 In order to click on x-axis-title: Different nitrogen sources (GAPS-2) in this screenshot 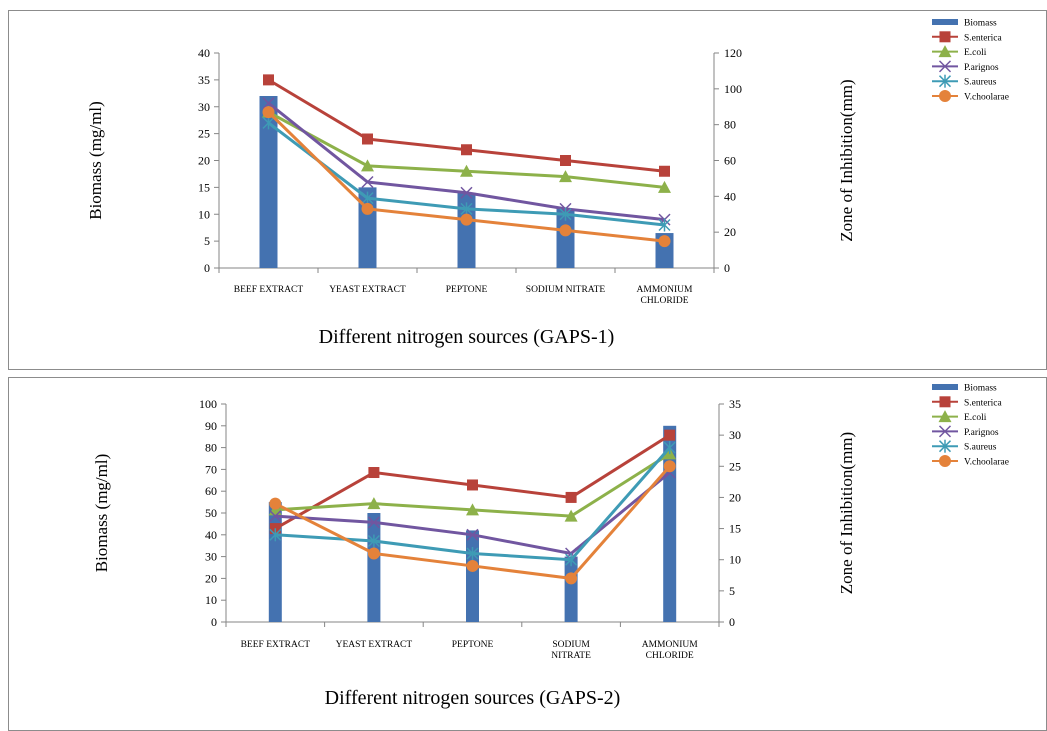, I will do `click(473, 698)`.